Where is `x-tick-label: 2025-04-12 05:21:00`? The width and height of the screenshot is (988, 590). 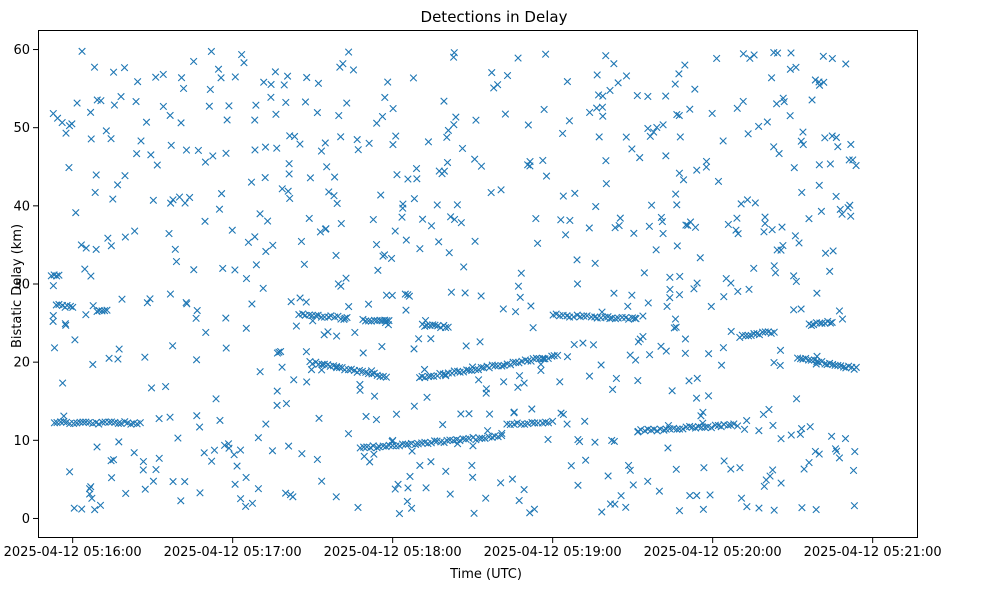
x-tick-label: 2025-04-12 05:21:00 is located at coordinates (873, 552).